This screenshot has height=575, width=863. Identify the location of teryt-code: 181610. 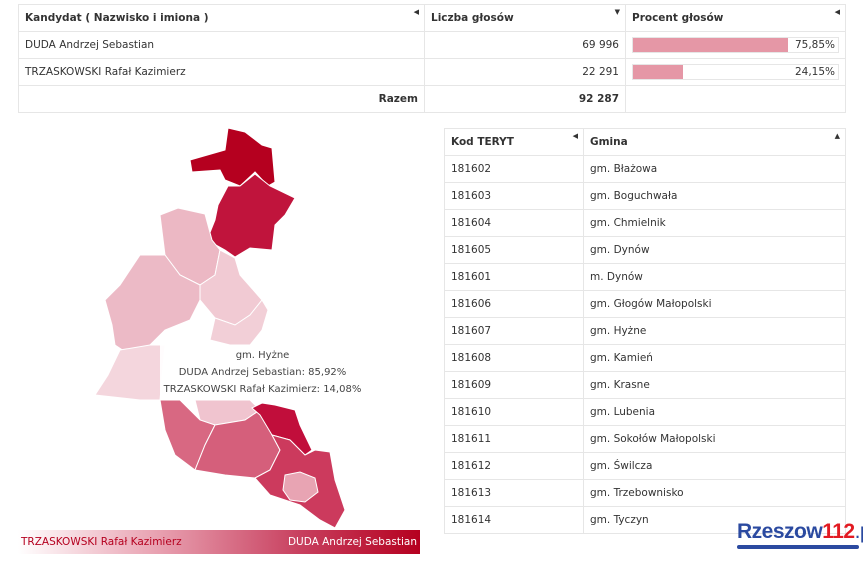
(514, 412).